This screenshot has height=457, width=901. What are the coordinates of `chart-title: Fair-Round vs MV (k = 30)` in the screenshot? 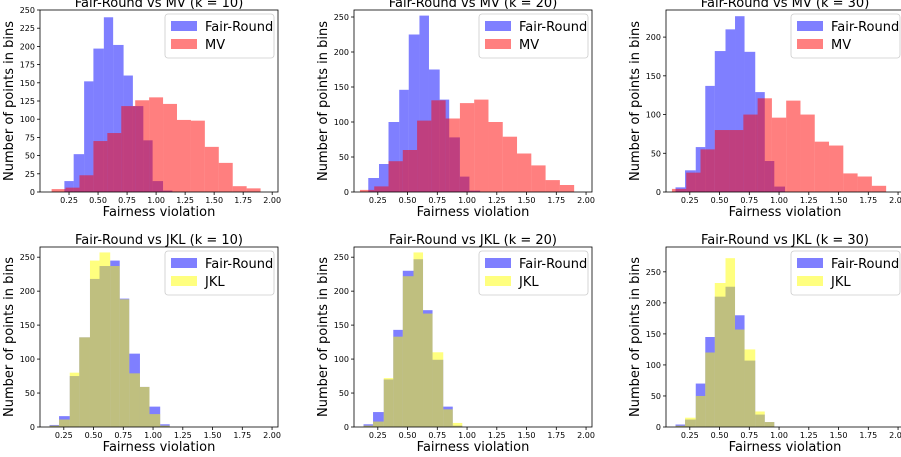 It's located at (785, 5).